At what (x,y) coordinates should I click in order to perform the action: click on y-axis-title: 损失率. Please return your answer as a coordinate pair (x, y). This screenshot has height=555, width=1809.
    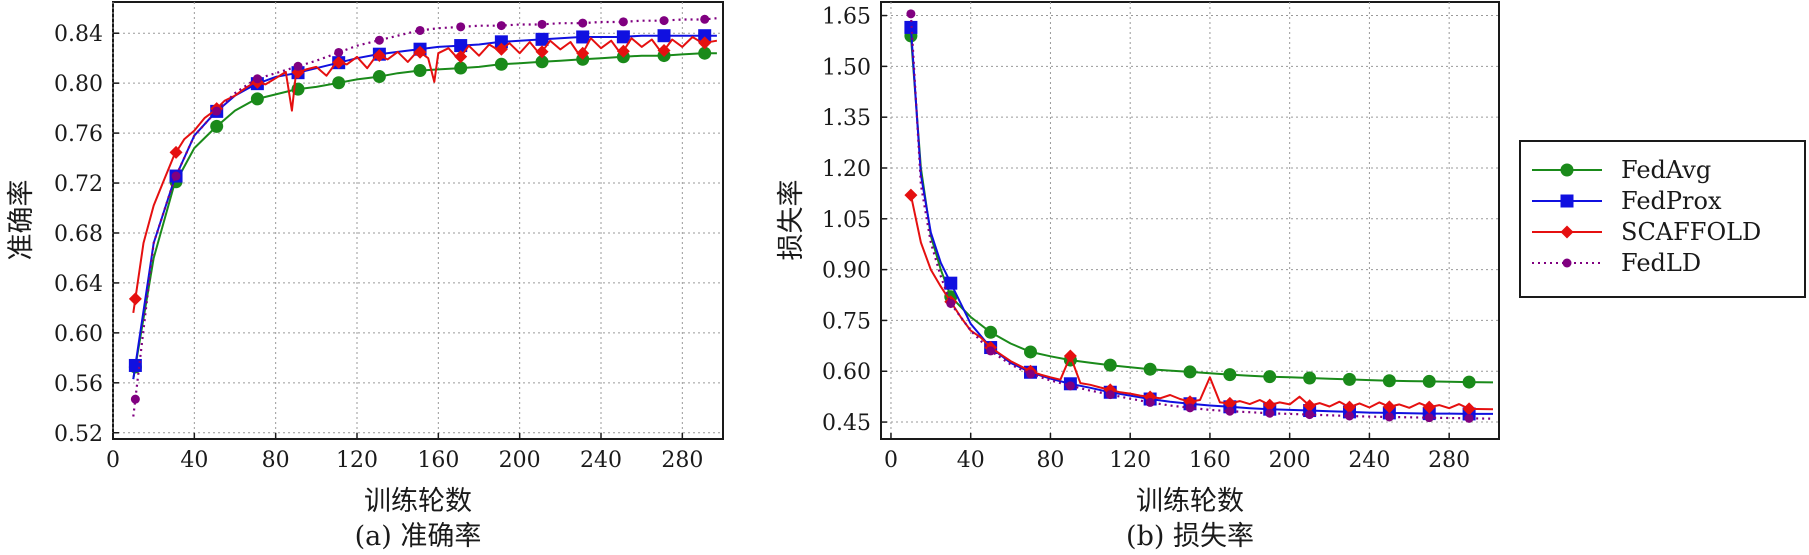
    Looking at the image, I should click on (791, 220).